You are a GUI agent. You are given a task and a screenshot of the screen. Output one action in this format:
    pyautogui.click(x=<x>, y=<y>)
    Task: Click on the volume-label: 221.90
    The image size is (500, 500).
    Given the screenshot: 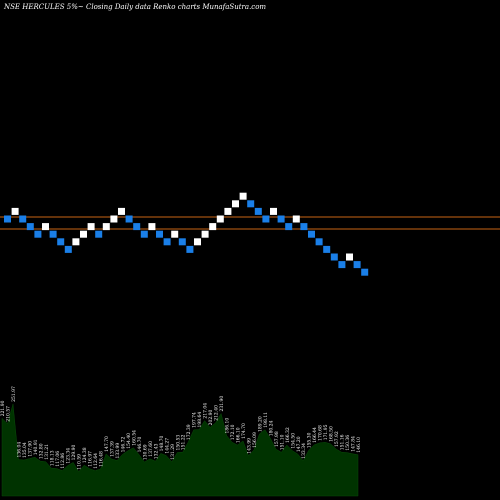 What is the action you would take?
    pyautogui.click(x=3, y=408)
    